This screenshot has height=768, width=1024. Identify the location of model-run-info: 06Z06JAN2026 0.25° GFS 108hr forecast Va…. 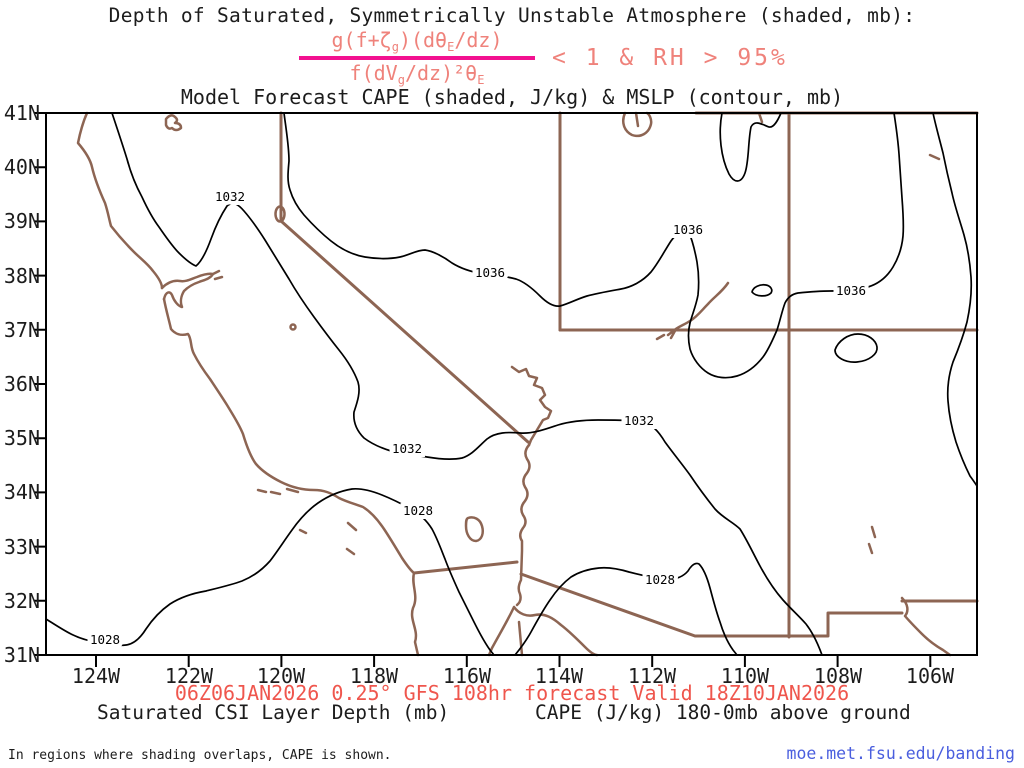
(512, 693).